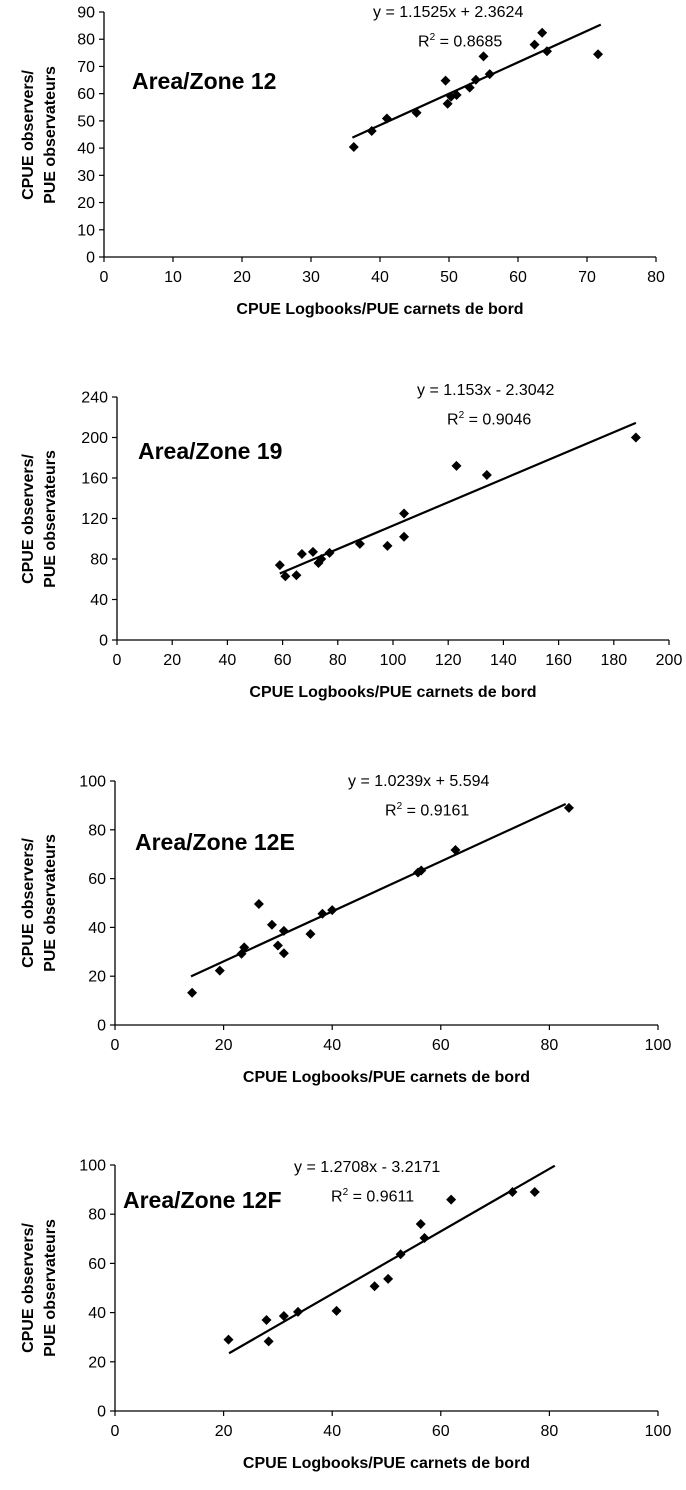  What do you see at coordinates (92, 782) in the screenshot?
I see `y-tick-label: 100` at bounding box center [92, 782].